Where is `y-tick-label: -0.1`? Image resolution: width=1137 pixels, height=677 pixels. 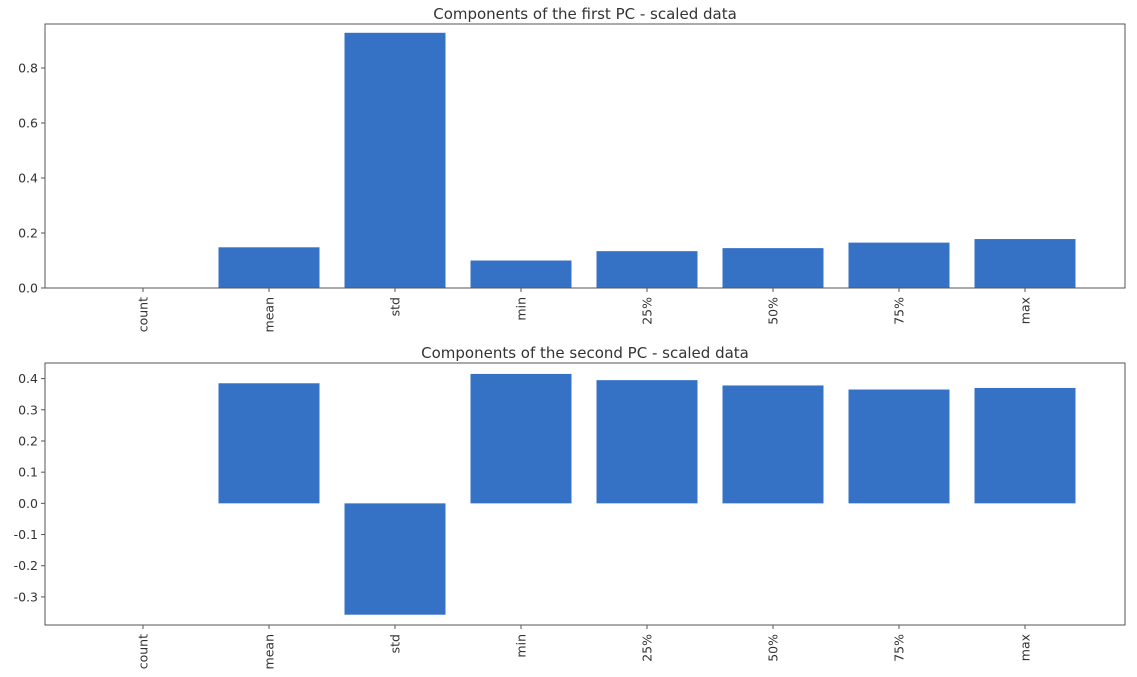 y-tick-label: -0.1 is located at coordinates (26, 534).